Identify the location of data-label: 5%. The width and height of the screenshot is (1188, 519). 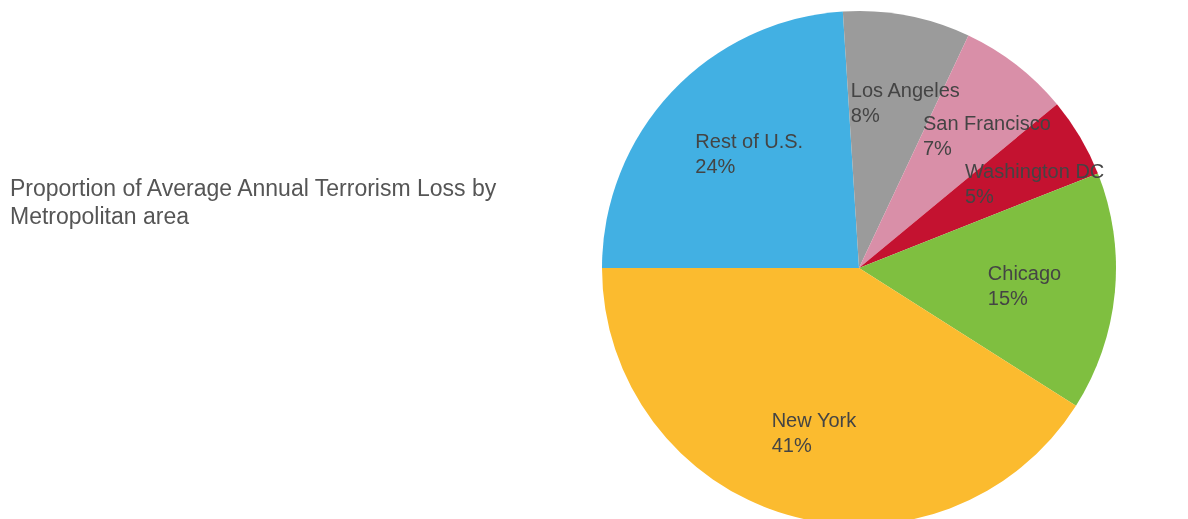
(980, 195).